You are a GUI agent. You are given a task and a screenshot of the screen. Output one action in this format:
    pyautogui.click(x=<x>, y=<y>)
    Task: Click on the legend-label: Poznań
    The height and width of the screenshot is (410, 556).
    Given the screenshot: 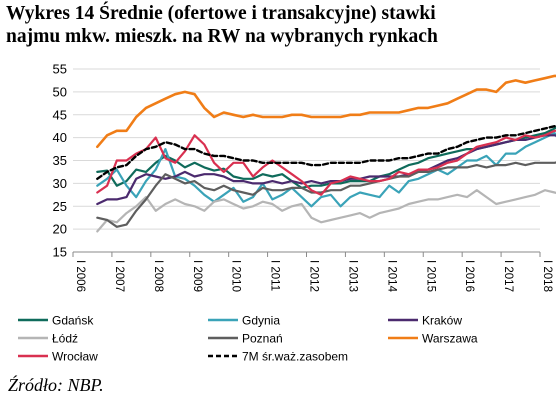 What is the action you would take?
    pyautogui.click(x=262, y=339)
    